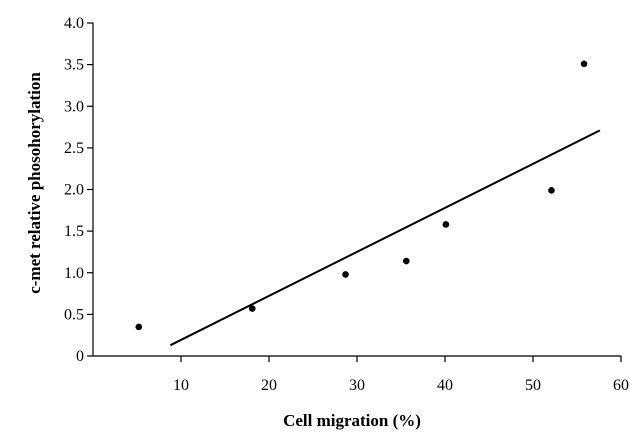 Image resolution: width=630 pixels, height=432 pixels. I want to click on y-tick-label: 4.0, so click(74, 23).